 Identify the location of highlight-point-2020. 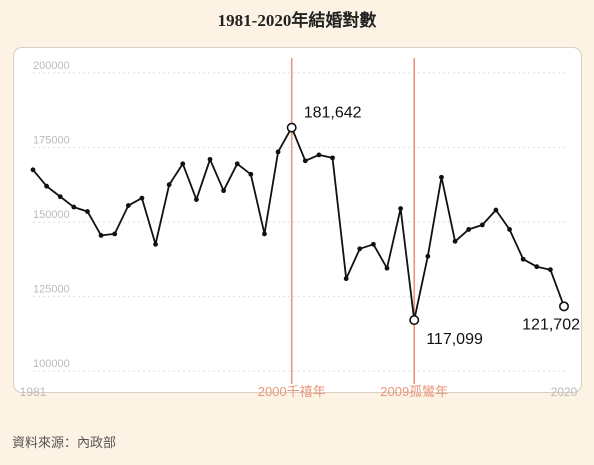
(563, 306).